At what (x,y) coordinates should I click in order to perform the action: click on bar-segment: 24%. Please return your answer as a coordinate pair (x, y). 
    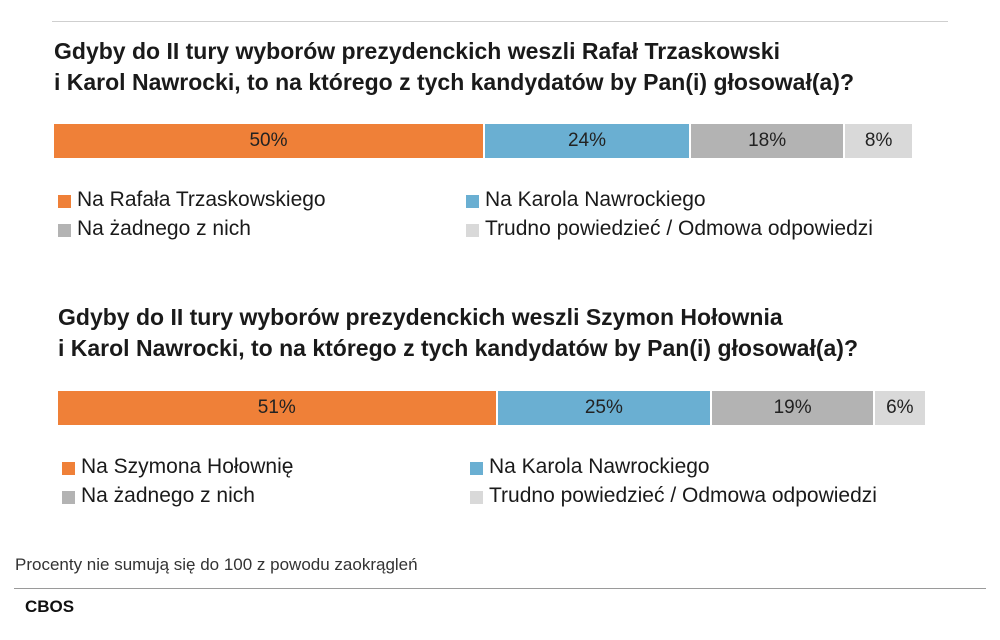
    Looking at the image, I should click on (586, 141).